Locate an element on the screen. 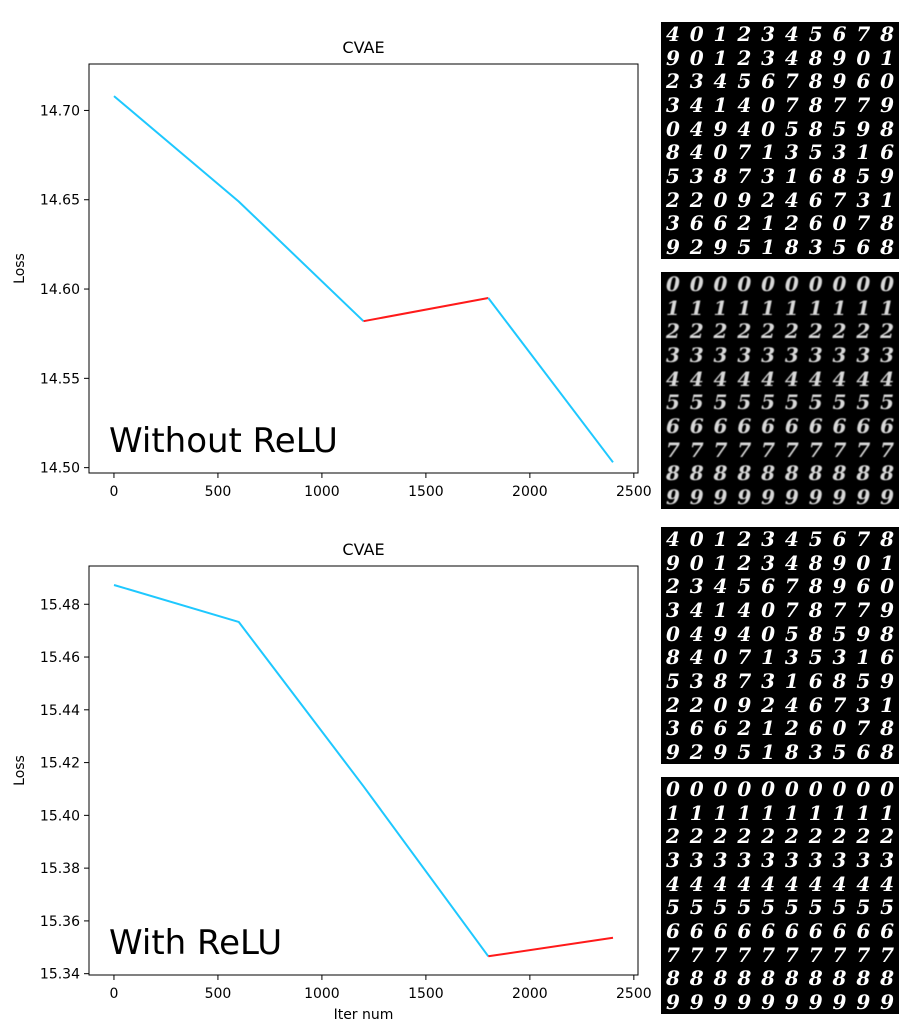  chart1-y-tick-label: 14.70 is located at coordinates (60, 111).